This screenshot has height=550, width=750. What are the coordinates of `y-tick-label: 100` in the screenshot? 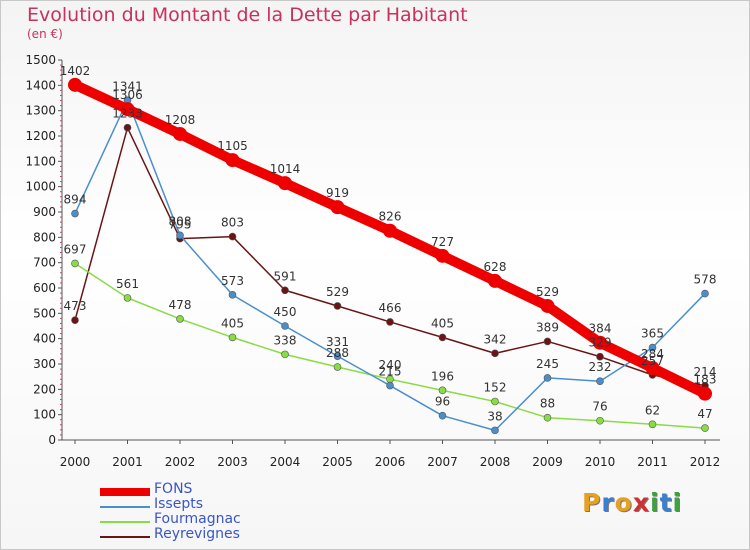 It's located at (44, 415).